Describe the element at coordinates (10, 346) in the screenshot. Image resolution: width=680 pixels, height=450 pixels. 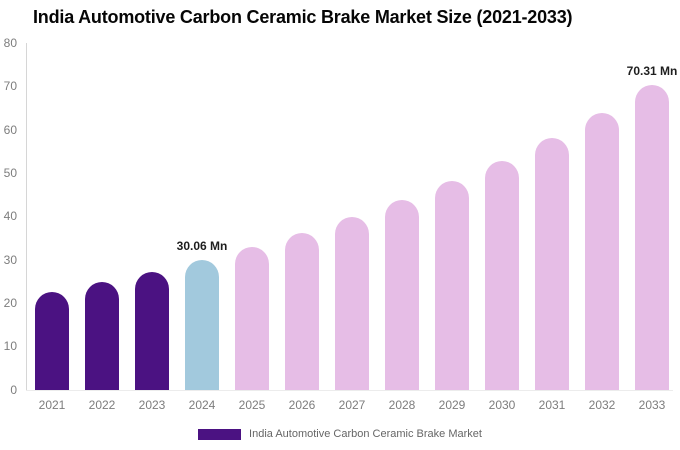
I see `y-tick-label-10: 10` at that location.